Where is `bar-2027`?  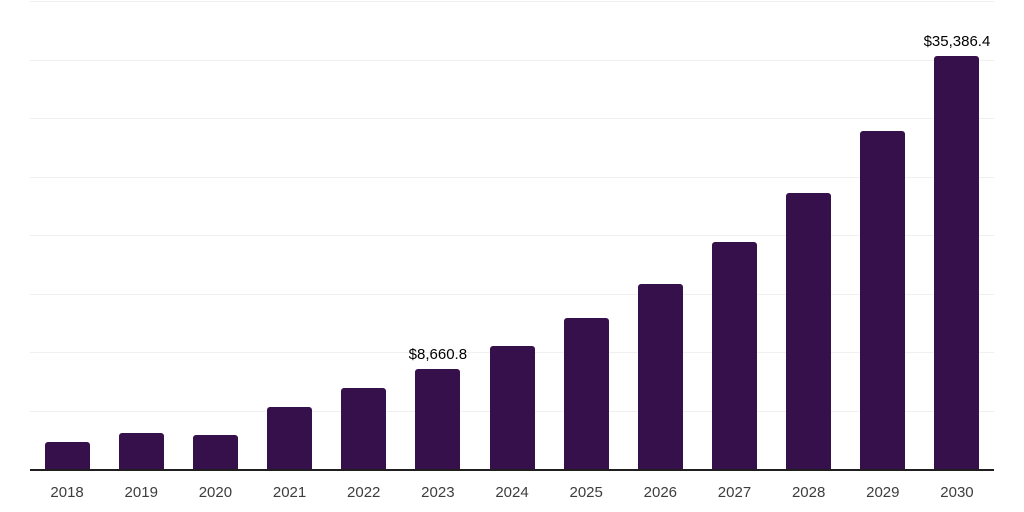
bar-2027 is located at coordinates (734, 355).